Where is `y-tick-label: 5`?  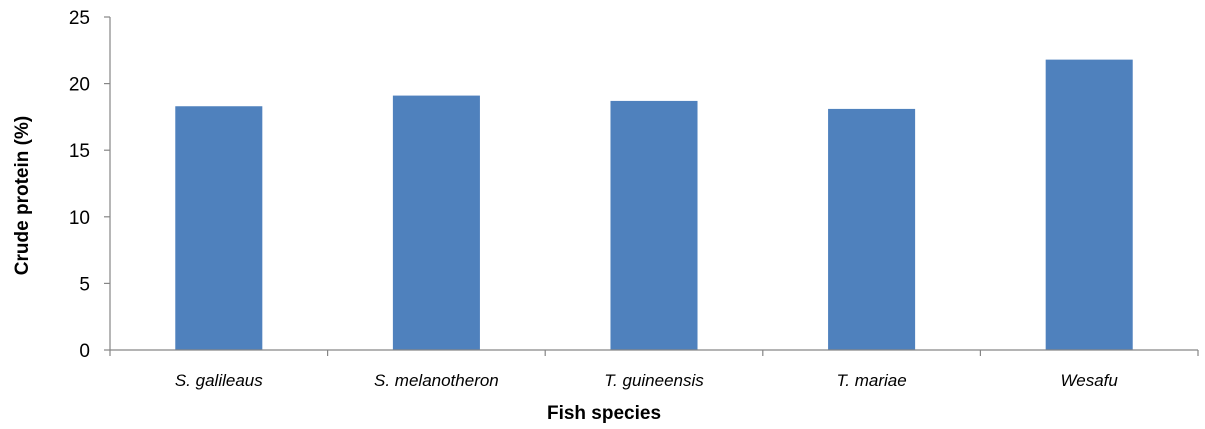
y-tick-label: 5 is located at coordinates (84, 284).